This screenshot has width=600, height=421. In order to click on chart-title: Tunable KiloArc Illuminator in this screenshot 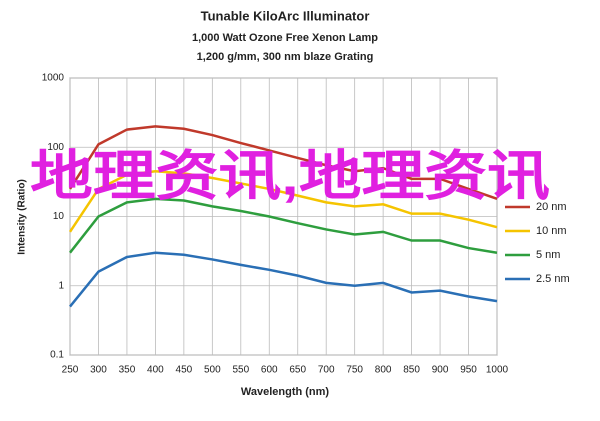, I will do `click(285, 15)`.